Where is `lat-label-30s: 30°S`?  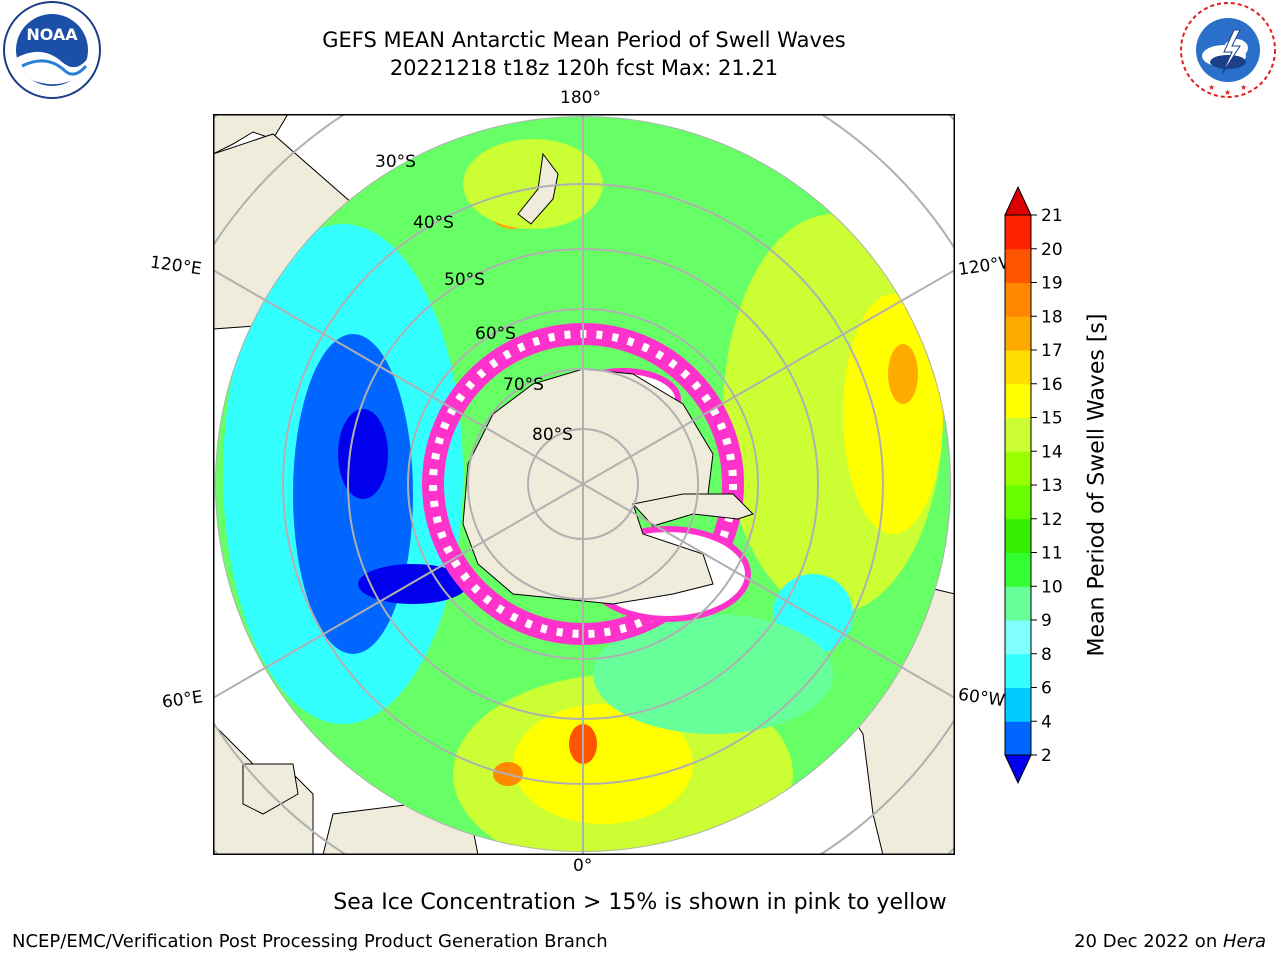
lat-label-30s: 30°S is located at coordinates (395, 162).